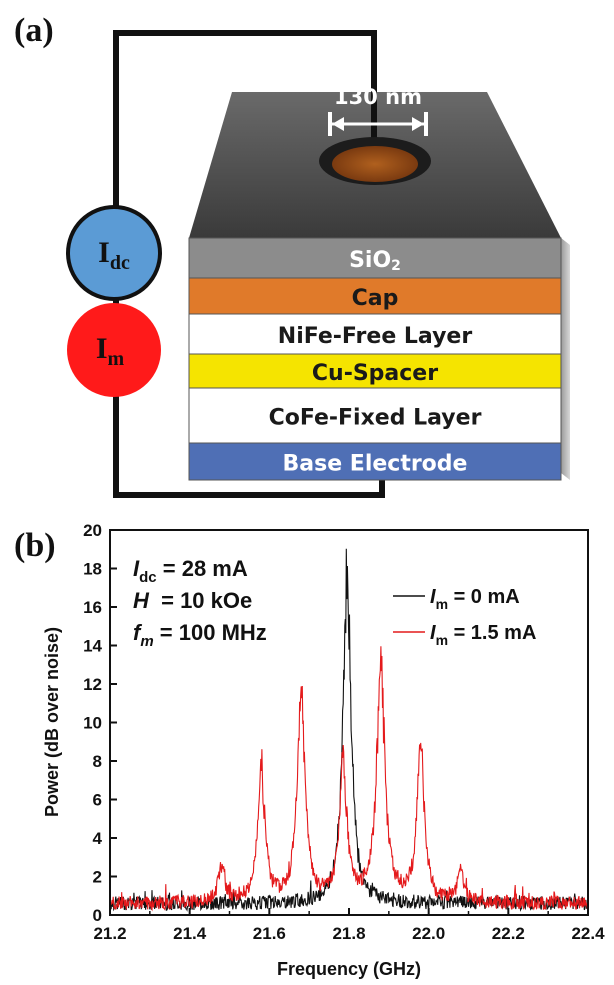  I want to click on parameter-box: Idc = 28 mA H = 10 kOe fm = 100 MHz, so click(200, 603).